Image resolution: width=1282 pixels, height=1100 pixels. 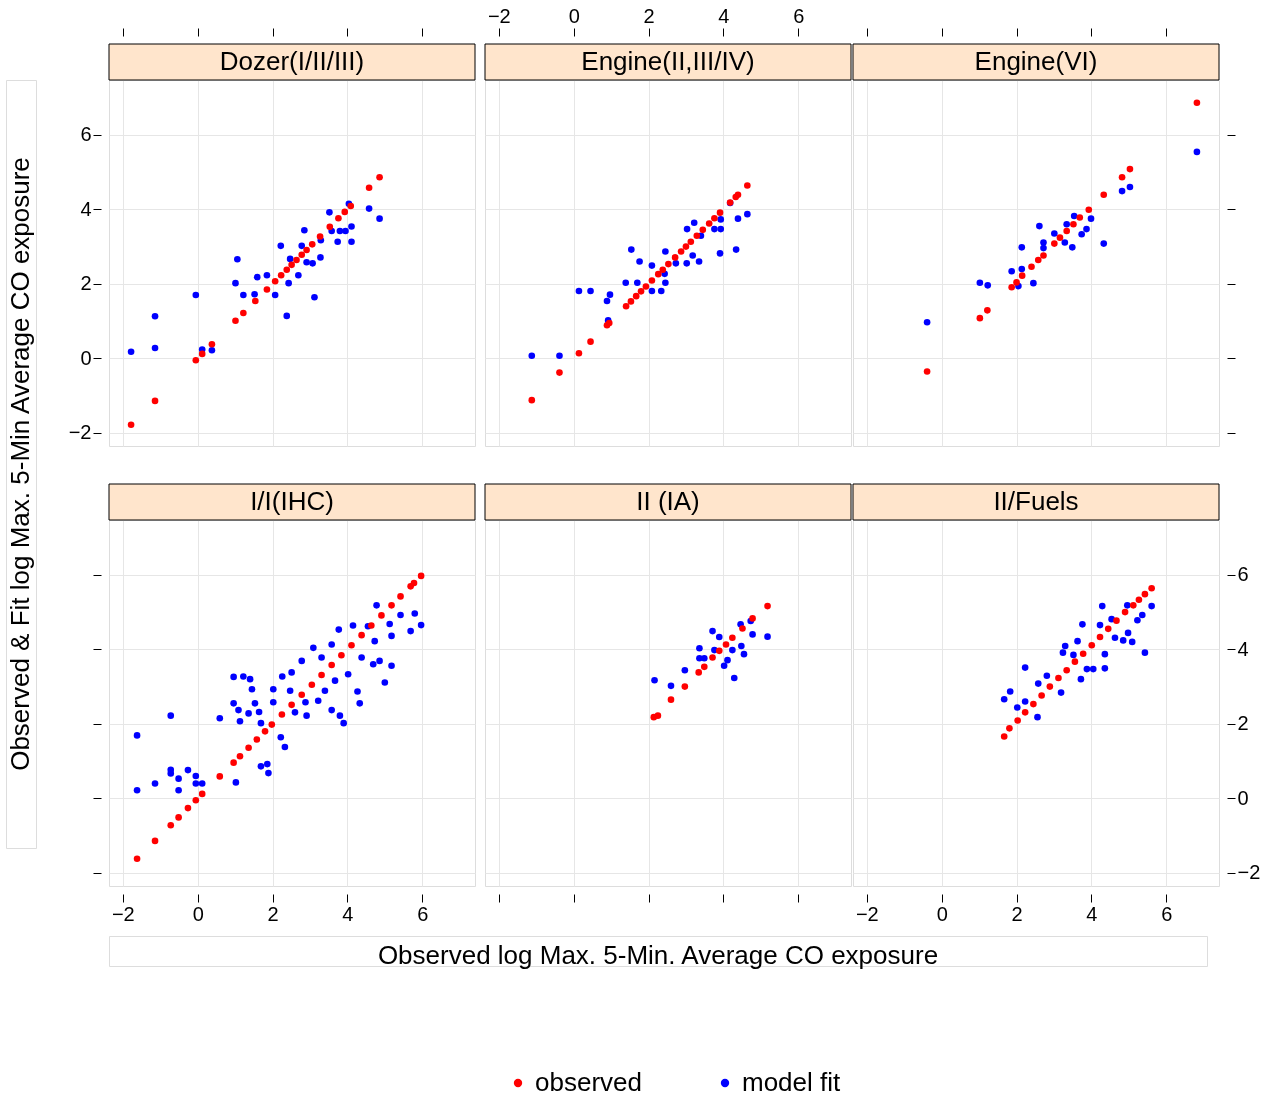 I want to click on chart-title: II/Fuels, so click(x=1036, y=501).